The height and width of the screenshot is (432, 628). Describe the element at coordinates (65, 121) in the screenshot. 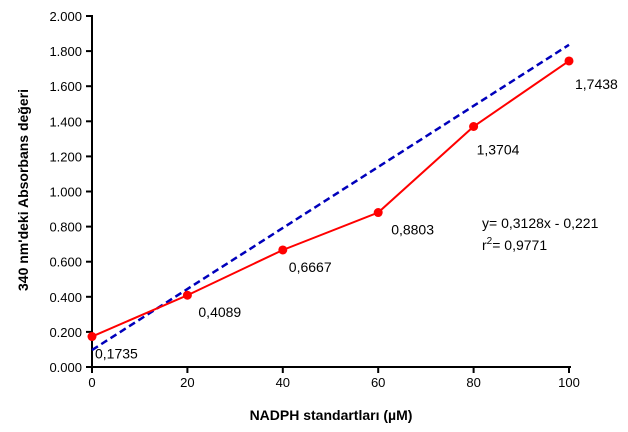

I see `y-tick-label: 1.400` at that location.